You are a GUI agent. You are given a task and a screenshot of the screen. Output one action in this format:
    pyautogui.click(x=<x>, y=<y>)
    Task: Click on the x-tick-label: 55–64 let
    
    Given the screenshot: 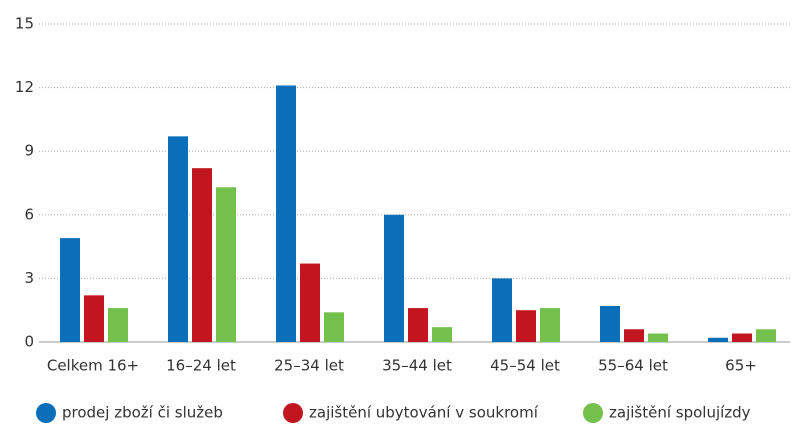 What is the action you would take?
    pyautogui.click(x=633, y=366)
    